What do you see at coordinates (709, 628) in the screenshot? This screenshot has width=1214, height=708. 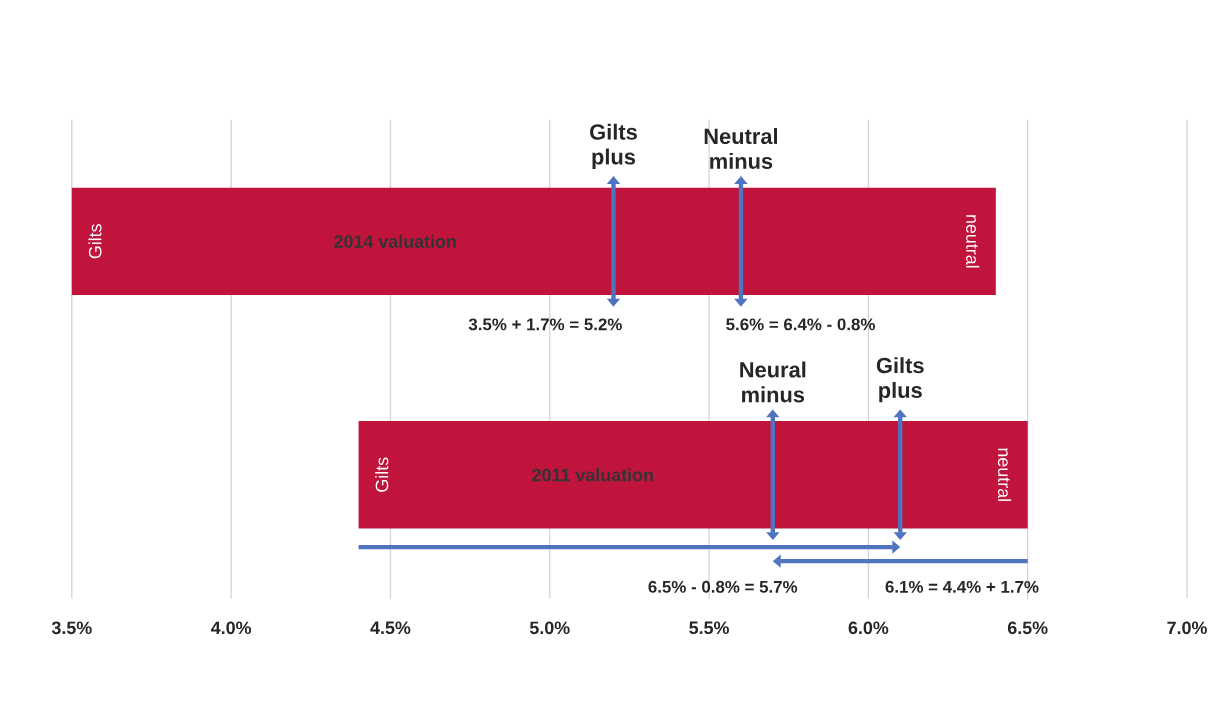 I see `x-tick-label: 5.5%` at bounding box center [709, 628].